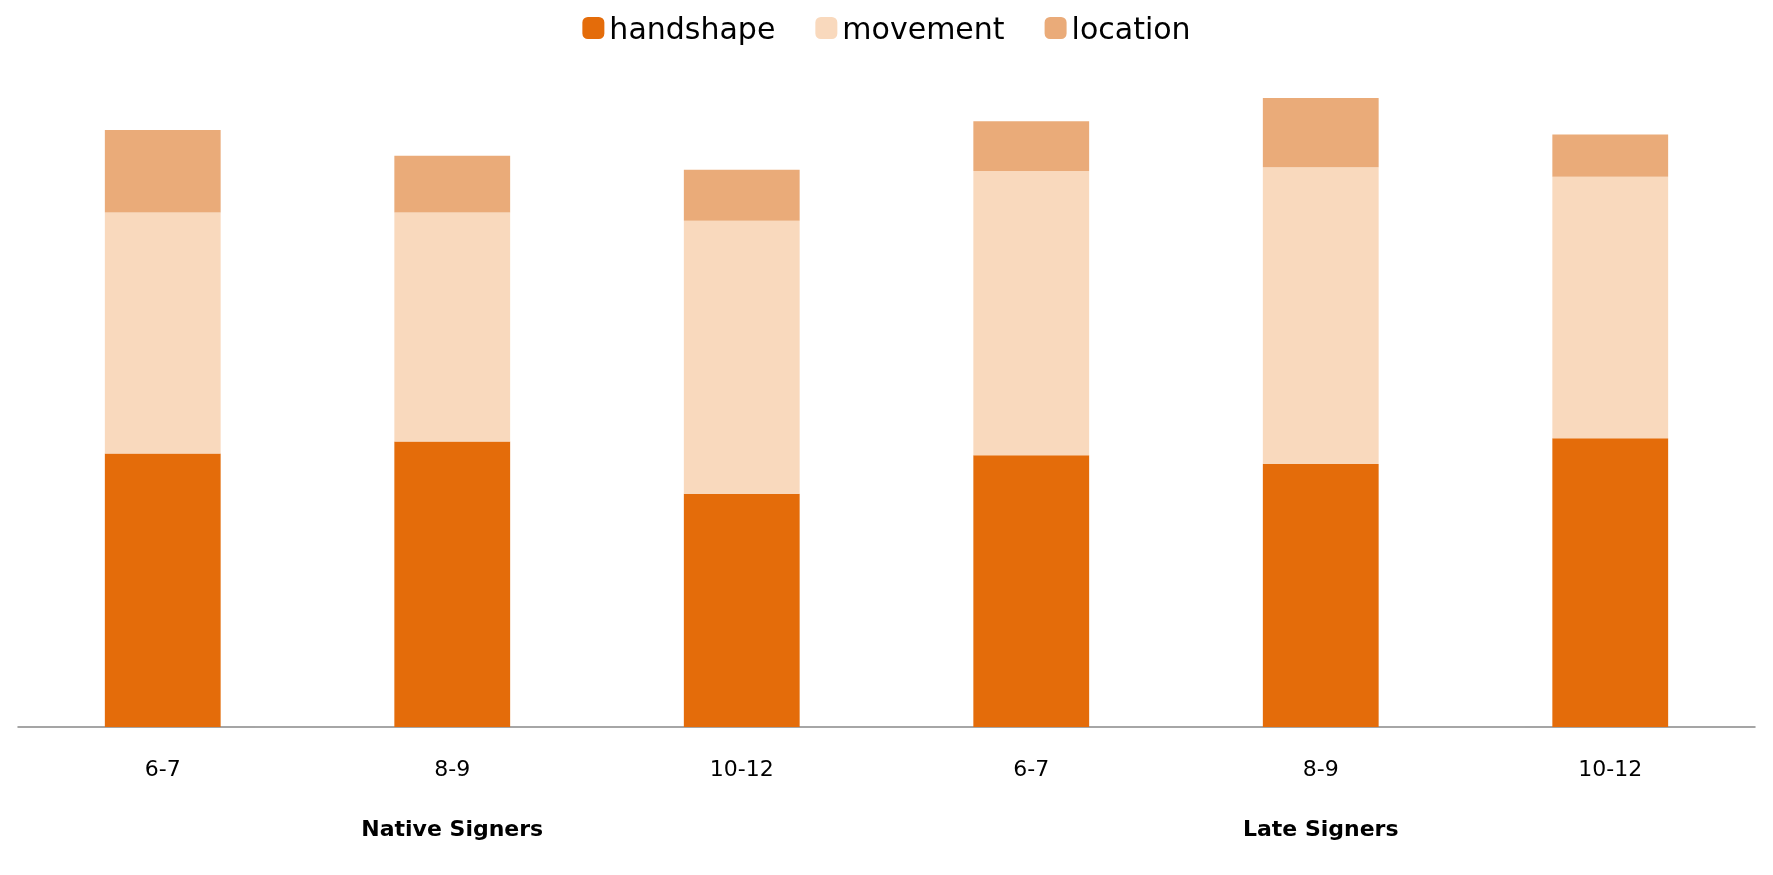  What do you see at coordinates (692, 28) in the screenshot?
I see `legend-label: handshape` at bounding box center [692, 28].